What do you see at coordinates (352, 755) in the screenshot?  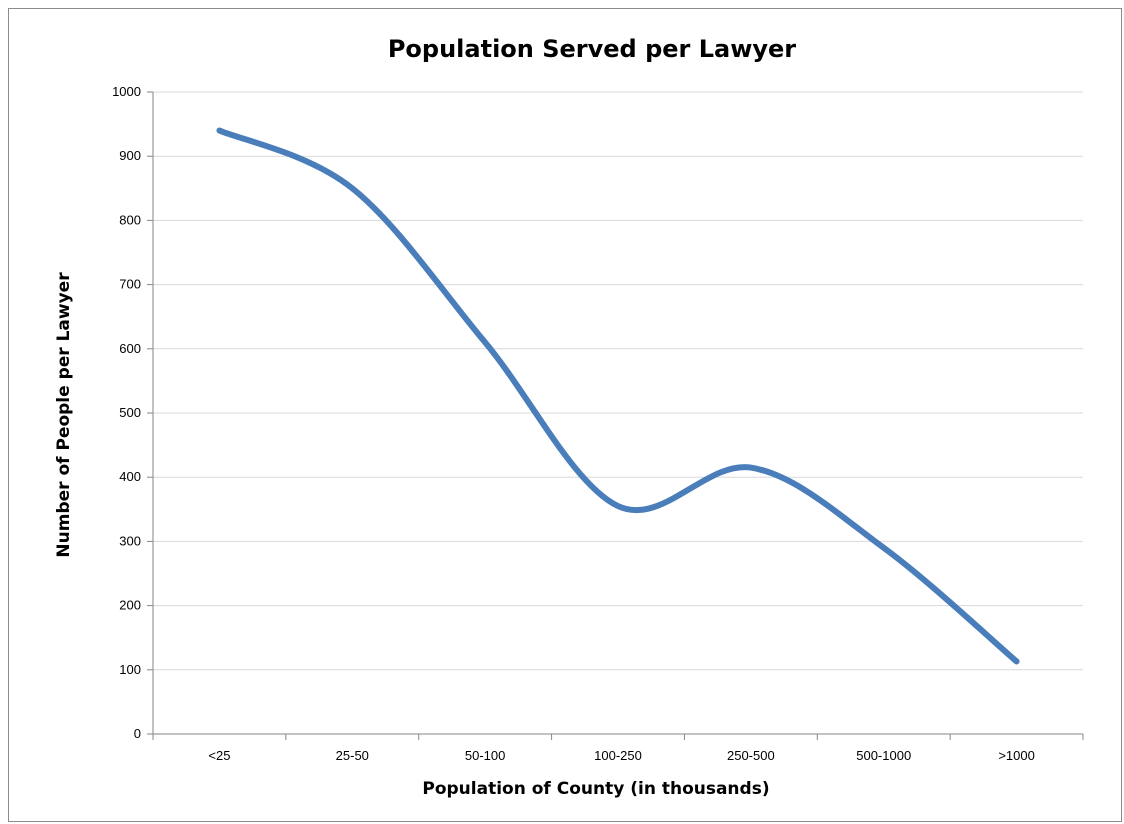 I see `x-tick-label: 25-50` at bounding box center [352, 755].